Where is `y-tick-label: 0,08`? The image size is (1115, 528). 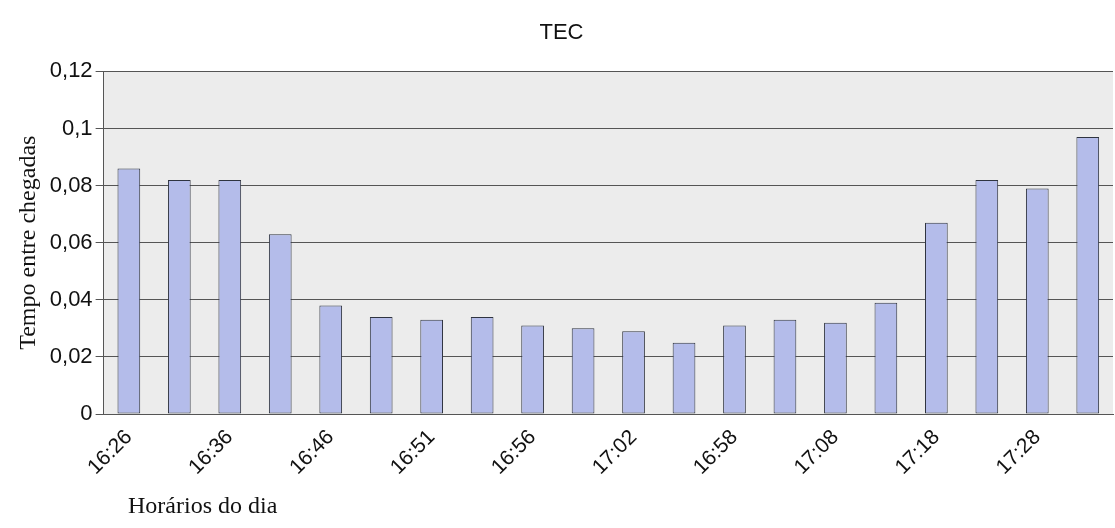
y-tick-label: 0,08 is located at coordinates (71, 184).